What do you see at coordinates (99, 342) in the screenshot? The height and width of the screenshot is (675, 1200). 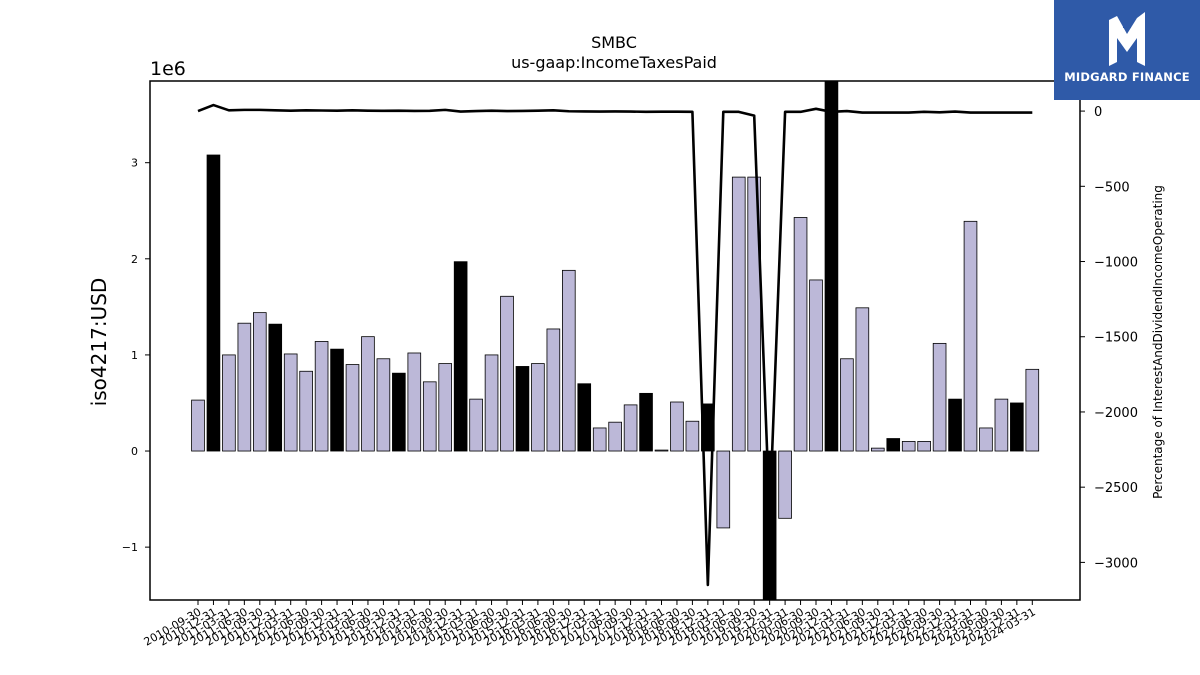 I see `y-axis-label: iso4217:USD` at bounding box center [99, 342].